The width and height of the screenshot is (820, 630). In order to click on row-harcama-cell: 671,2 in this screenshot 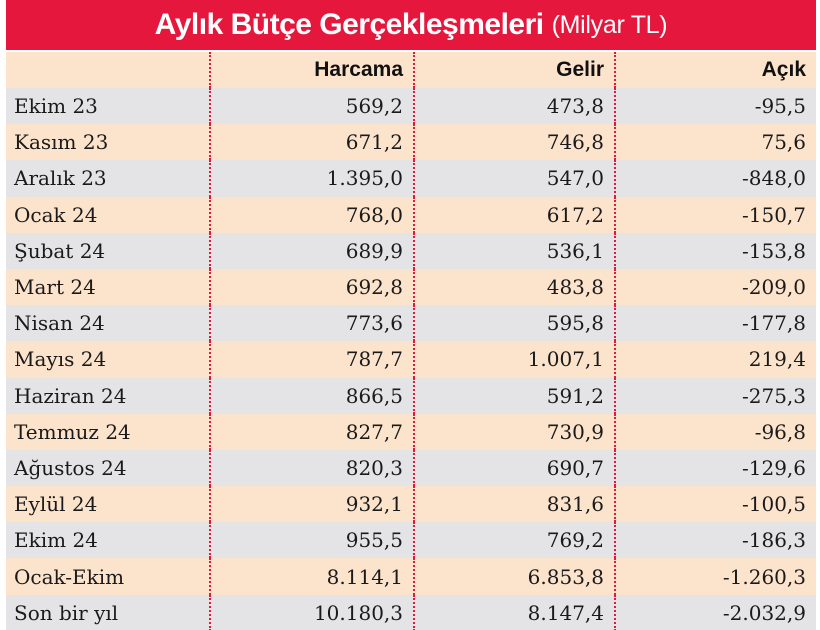, I will do `click(311, 142)`.